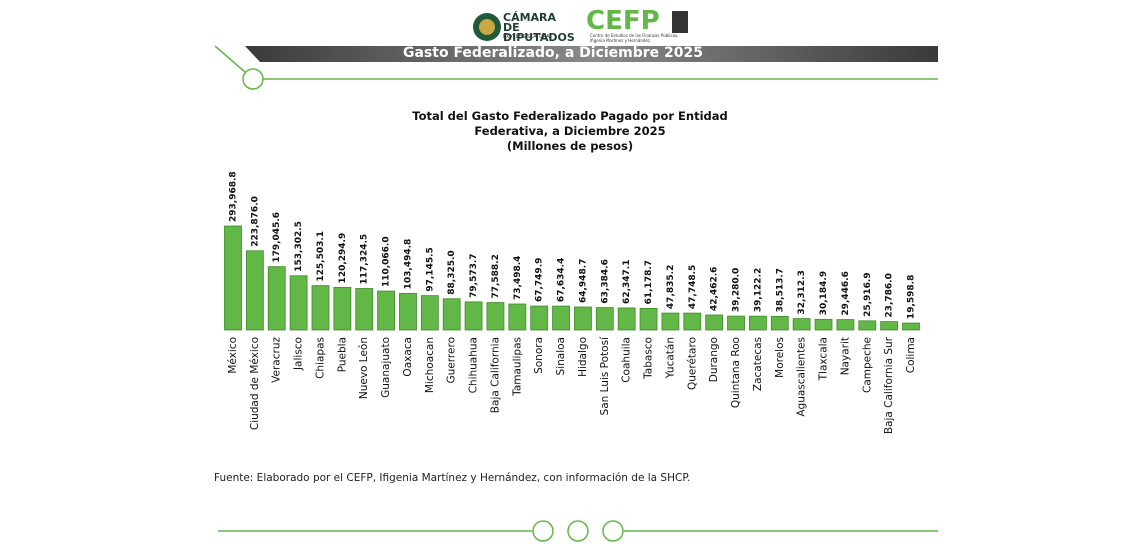  What do you see at coordinates (495, 375) in the screenshot?
I see `x-tick-label: Baja California` at bounding box center [495, 375].